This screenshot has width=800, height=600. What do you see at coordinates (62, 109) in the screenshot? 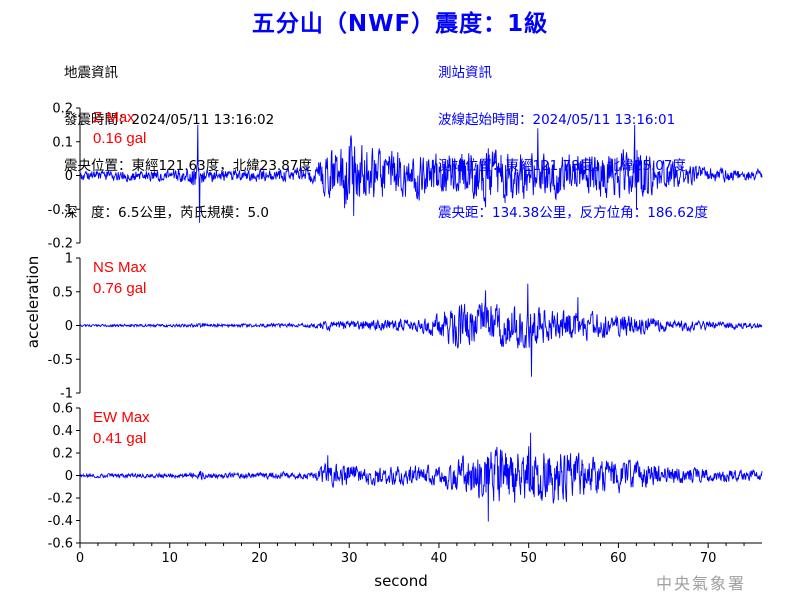
I see `y-tick-label-Z: 0.2` at bounding box center [62, 109].